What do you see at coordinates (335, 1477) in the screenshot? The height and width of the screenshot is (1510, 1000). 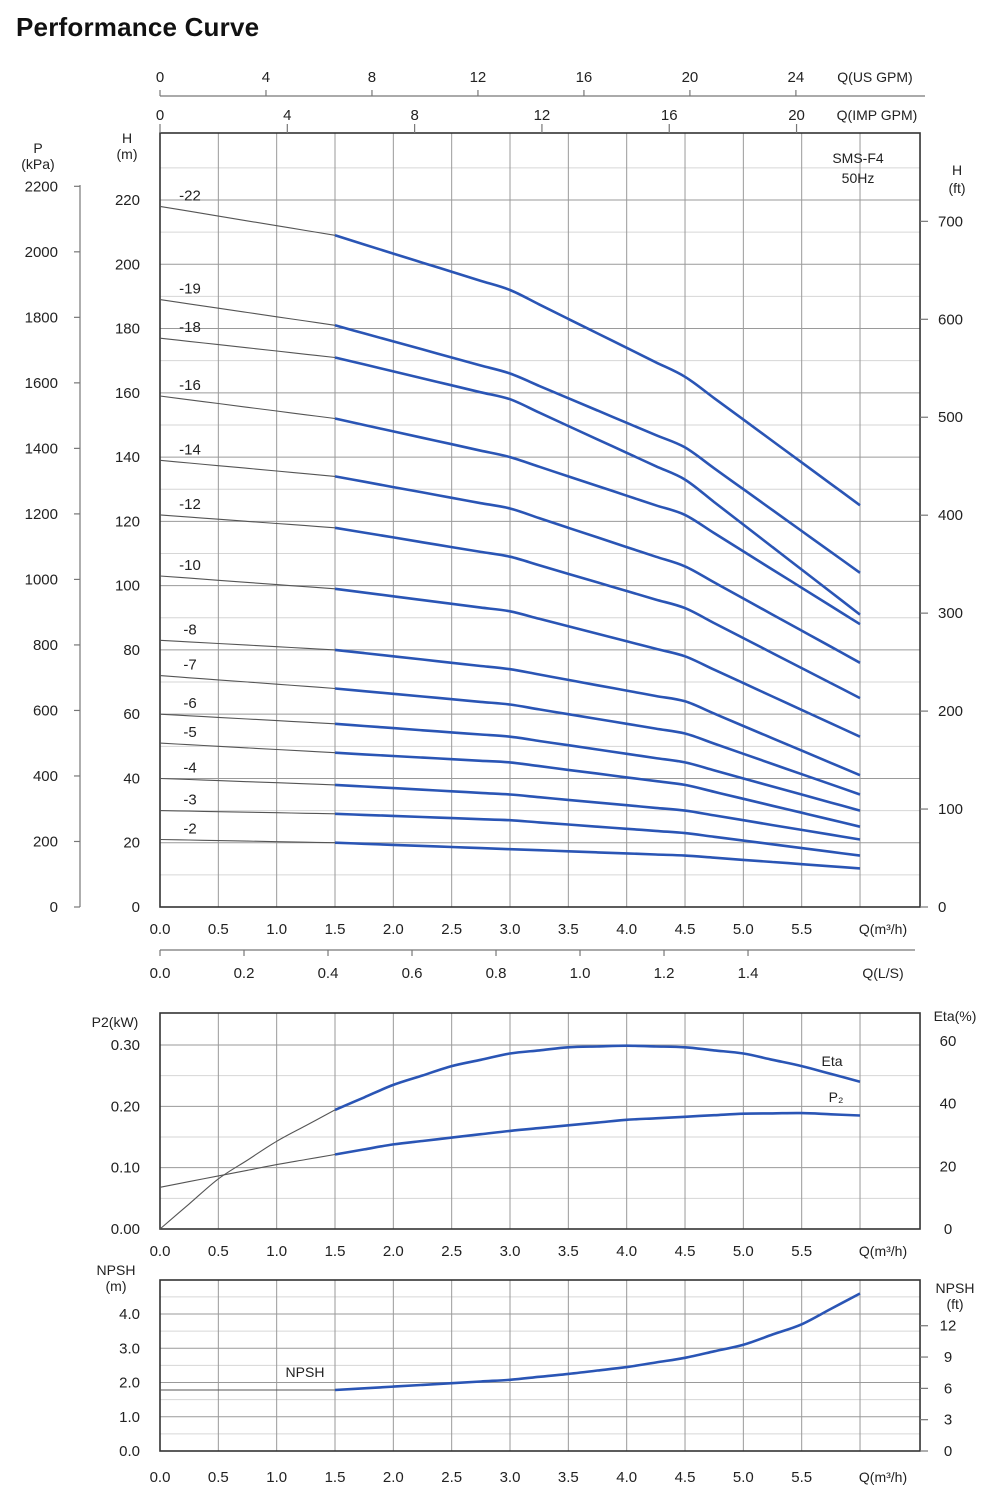 I see `npsh-x-tick: 1.5` at bounding box center [335, 1477].